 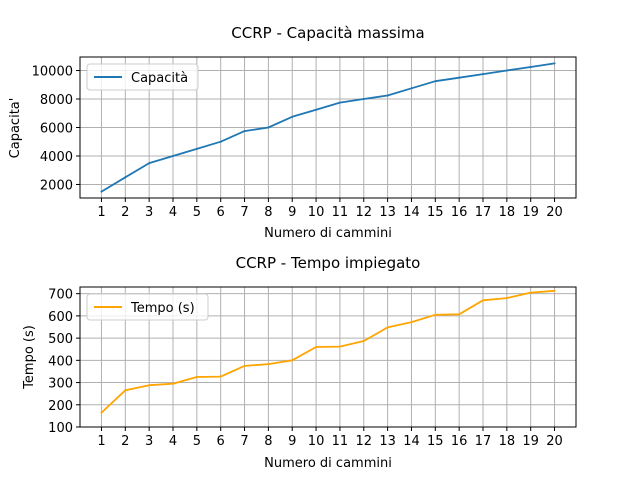 What do you see at coordinates (327, 33) in the screenshot?
I see `chart-title: CCRP - Capacità massima` at bounding box center [327, 33].